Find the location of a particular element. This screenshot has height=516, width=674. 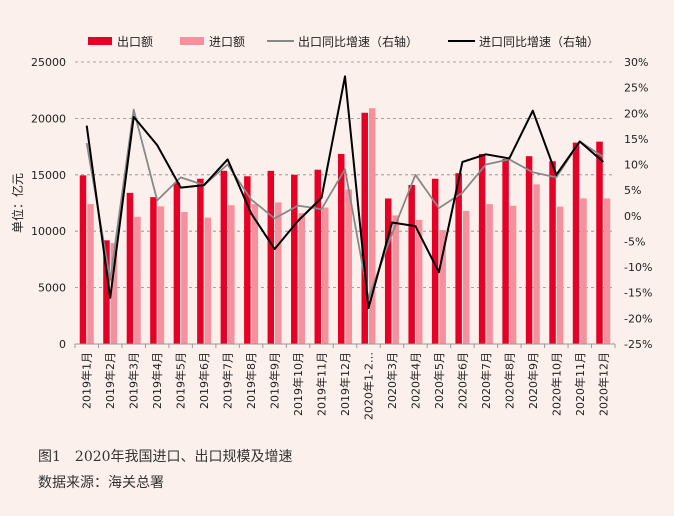

left-axis-title: 单位：亿元 is located at coordinates (17, 203).